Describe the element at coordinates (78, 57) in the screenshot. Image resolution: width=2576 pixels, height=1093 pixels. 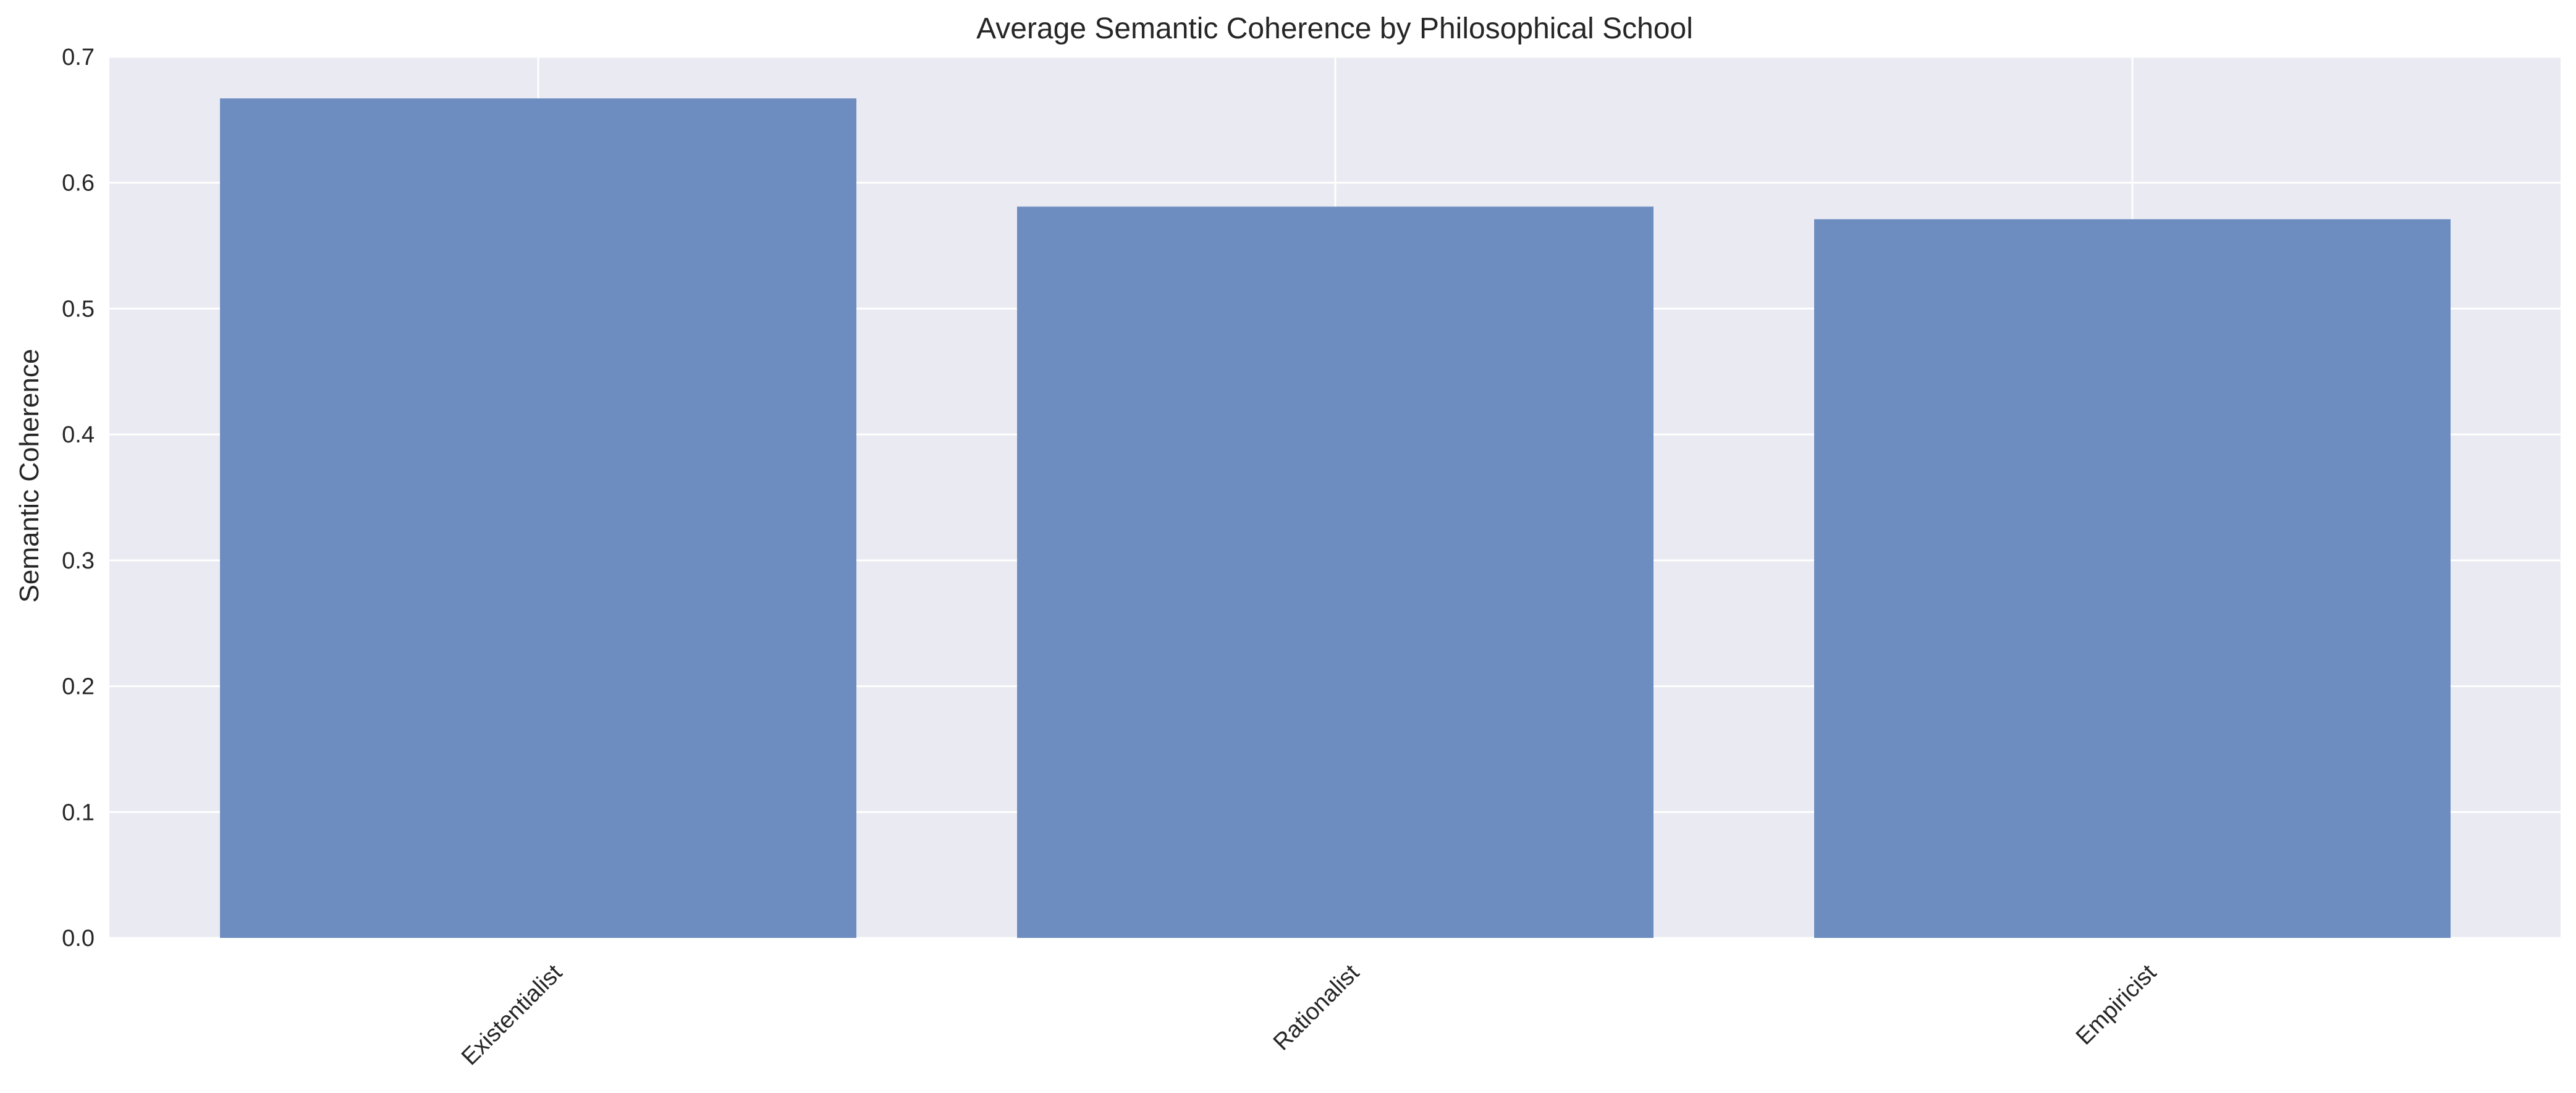
I see `y-tick-label: 0.7` at that location.